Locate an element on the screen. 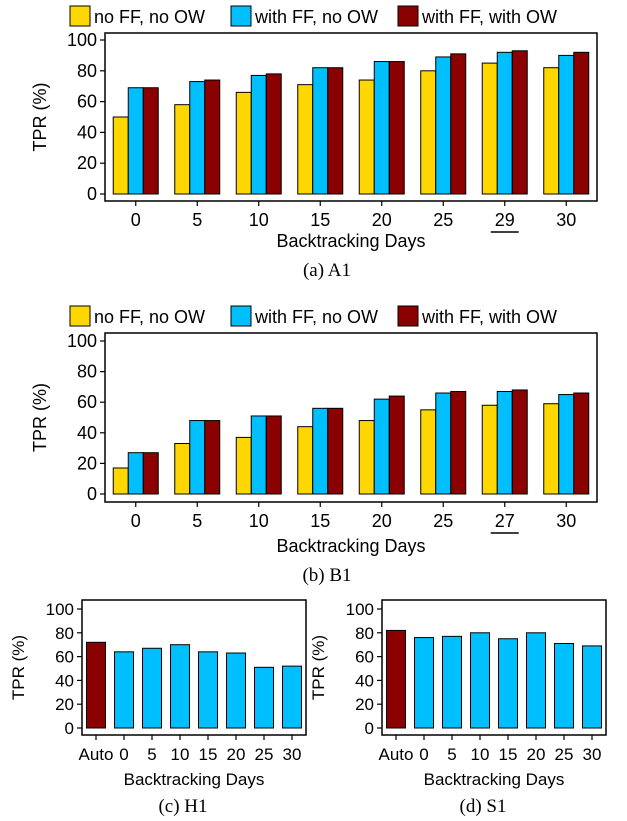 The height and width of the screenshot is (821, 627). legend-label: no FF, no OW is located at coordinates (149, 17).